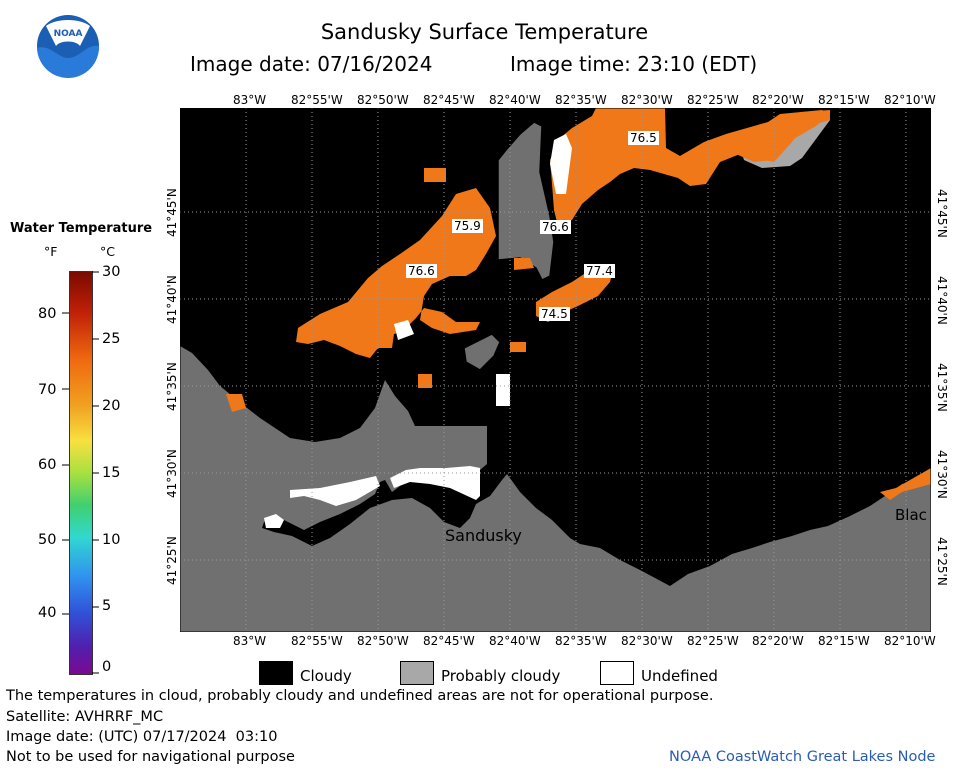  What do you see at coordinates (47, 314) in the screenshot?
I see `colorbar-f-tick: 80` at bounding box center [47, 314].